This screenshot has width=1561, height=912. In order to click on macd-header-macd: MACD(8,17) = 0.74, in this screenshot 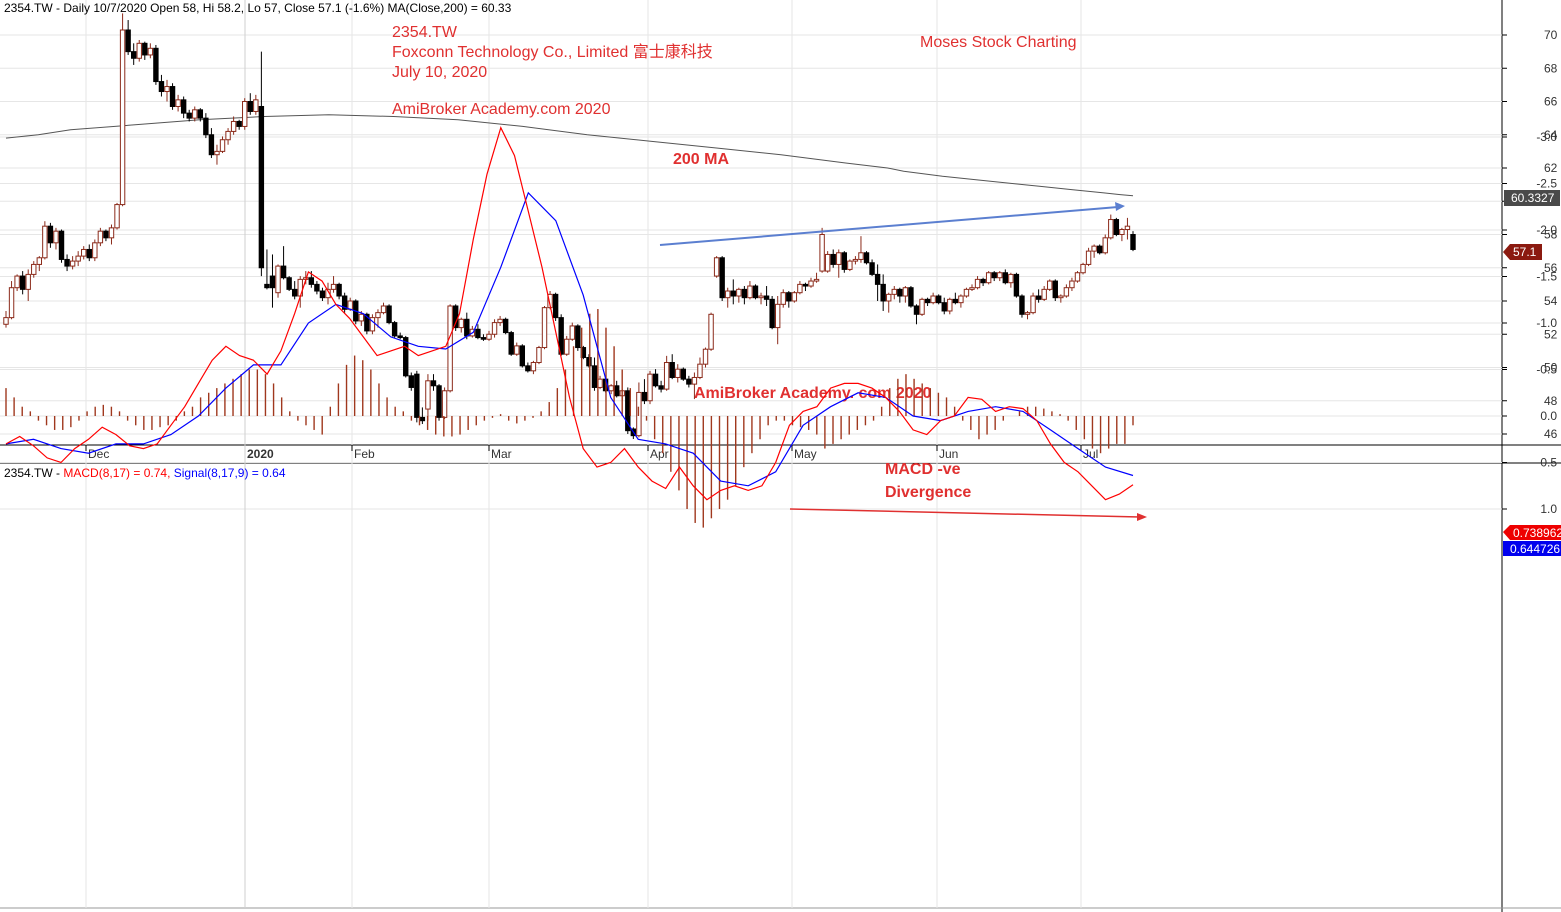, I will do `click(116, 473)`.